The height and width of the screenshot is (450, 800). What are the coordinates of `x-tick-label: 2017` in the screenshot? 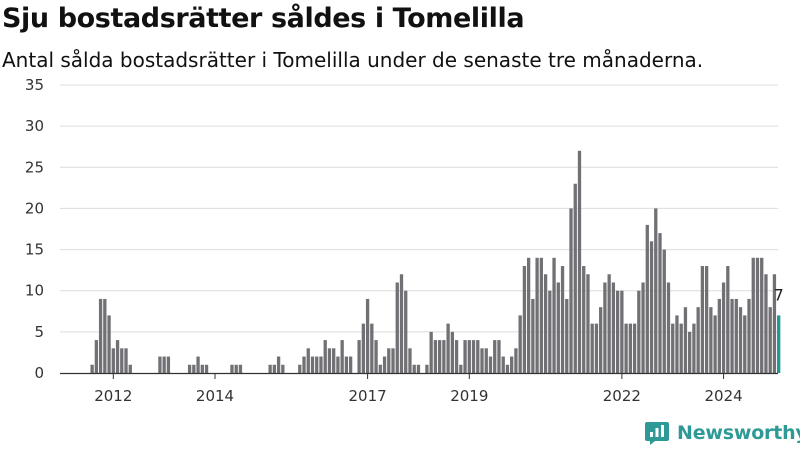 It's located at (367, 396).